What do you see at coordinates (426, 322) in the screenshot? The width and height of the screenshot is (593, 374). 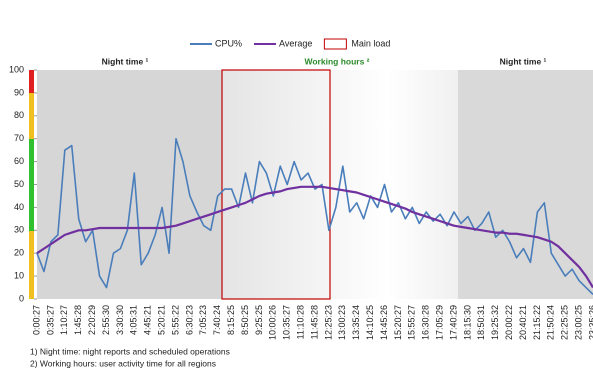 I see `x-tick-label: 16:30:28` at bounding box center [426, 322].